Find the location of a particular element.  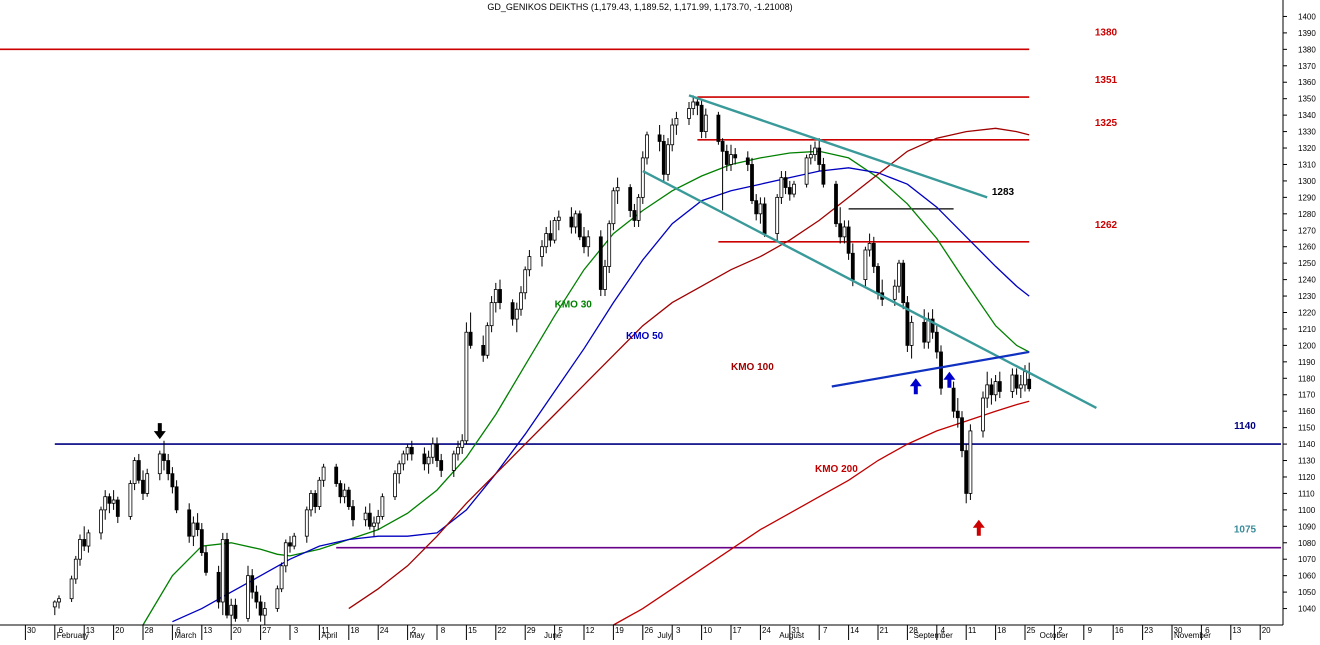

x-tick-label: 24 is located at coordinates (384, 630).